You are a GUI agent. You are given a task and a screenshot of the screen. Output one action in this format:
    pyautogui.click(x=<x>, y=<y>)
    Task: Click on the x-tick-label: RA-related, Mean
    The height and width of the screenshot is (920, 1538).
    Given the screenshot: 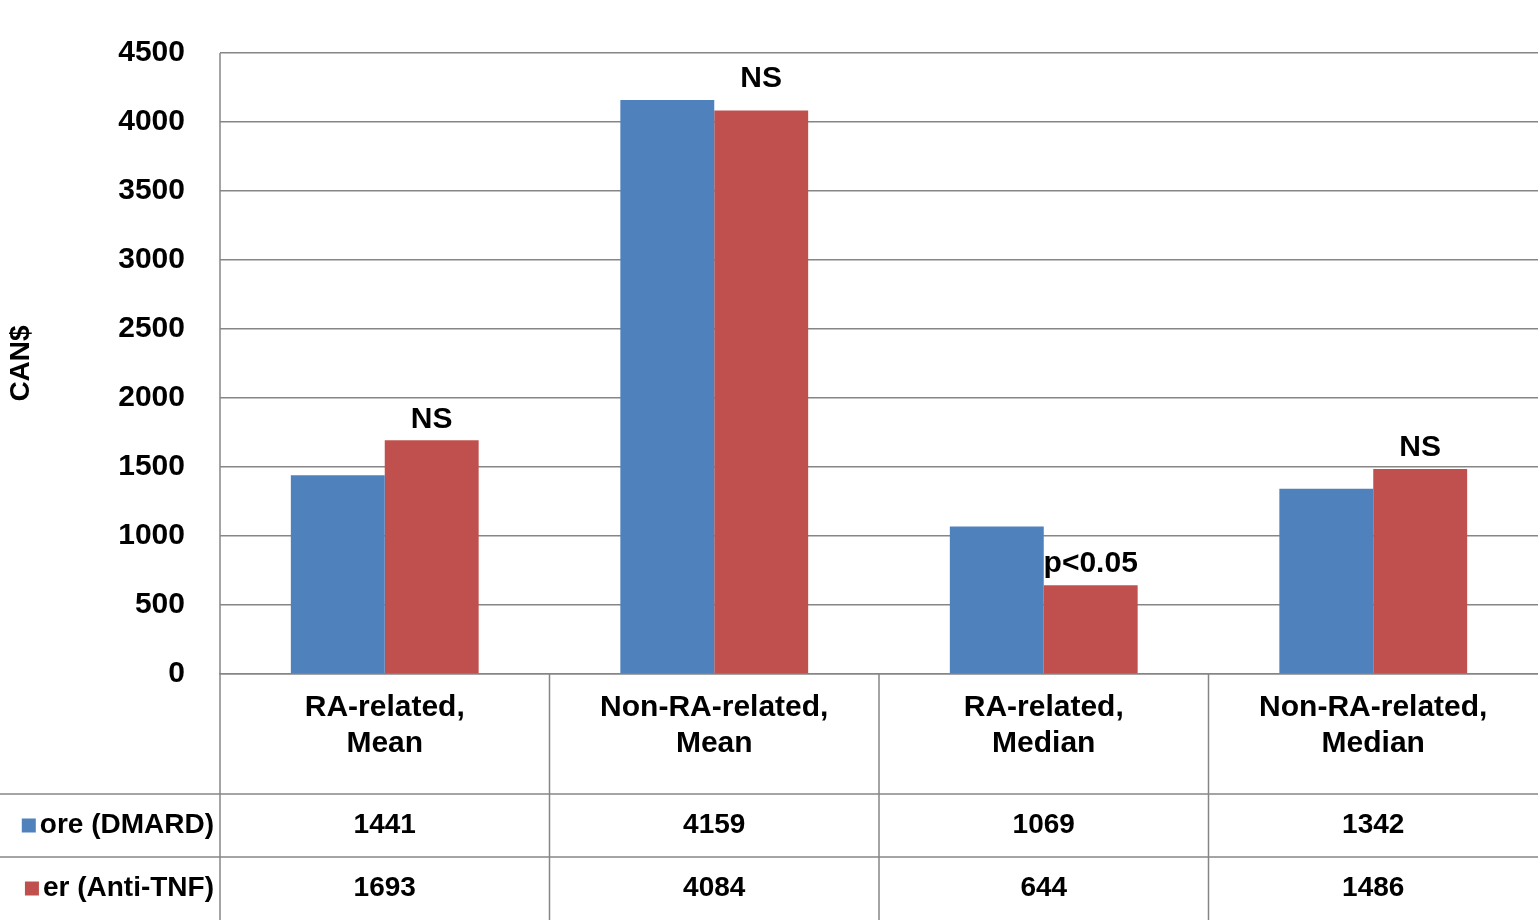 What is the action you would take?
    pyautogui.click(x=384, y=724)
    